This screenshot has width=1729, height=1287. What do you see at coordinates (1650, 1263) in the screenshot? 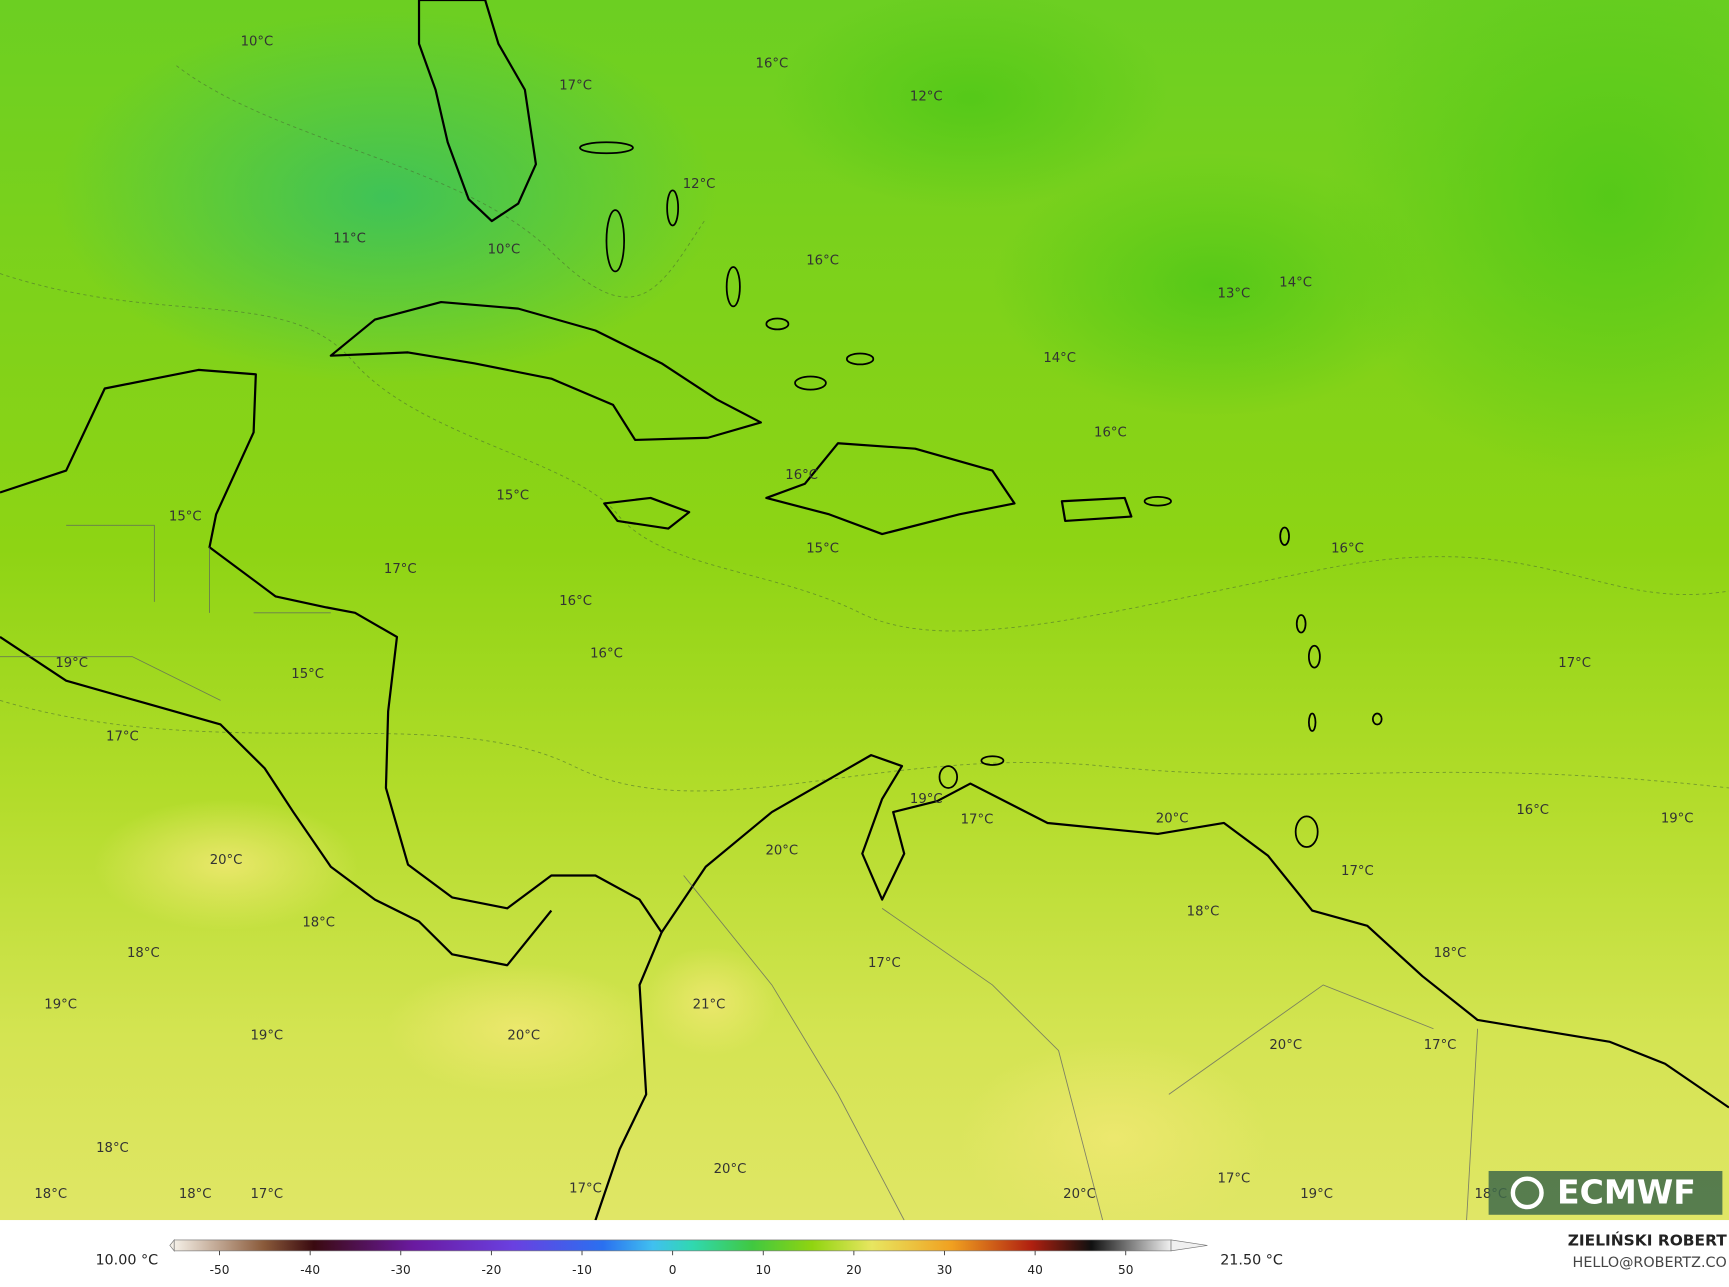
I see `contact: HELLO@ROBERTZ.CO` at bounding box center [1650, 1263].